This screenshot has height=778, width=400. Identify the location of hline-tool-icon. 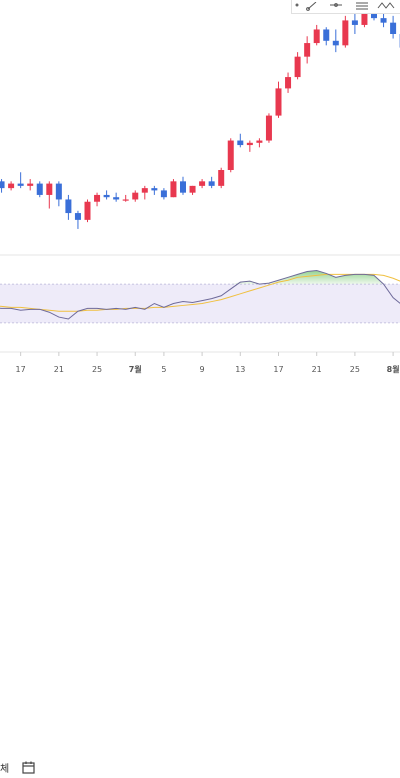
(336, 5).